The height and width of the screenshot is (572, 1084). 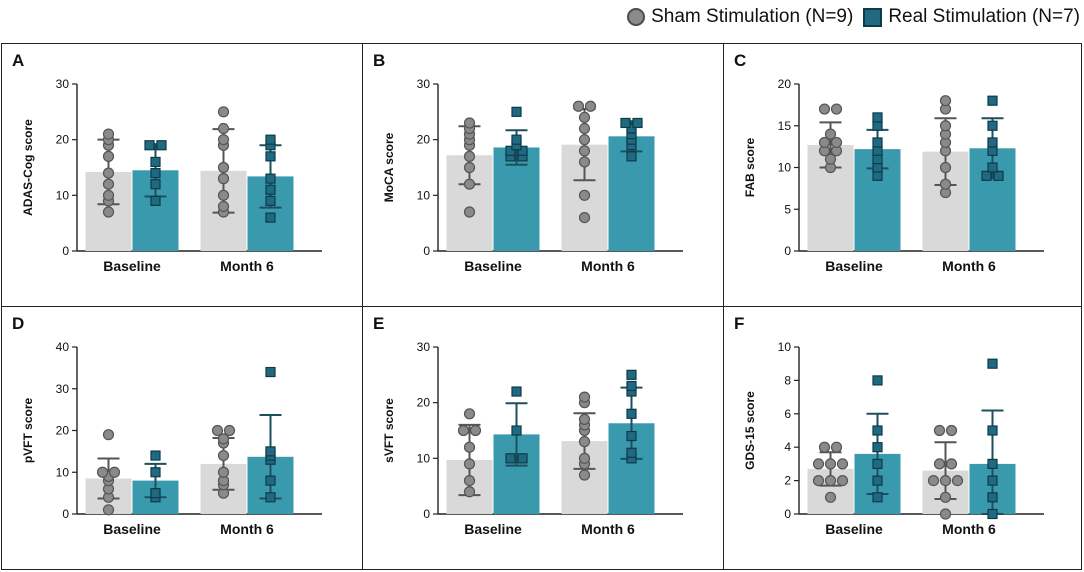 What do you see at coordinates (28, 431) in the screenshot?
I see `y-axis-label: pVFT score` at bounding box center [28, 431].